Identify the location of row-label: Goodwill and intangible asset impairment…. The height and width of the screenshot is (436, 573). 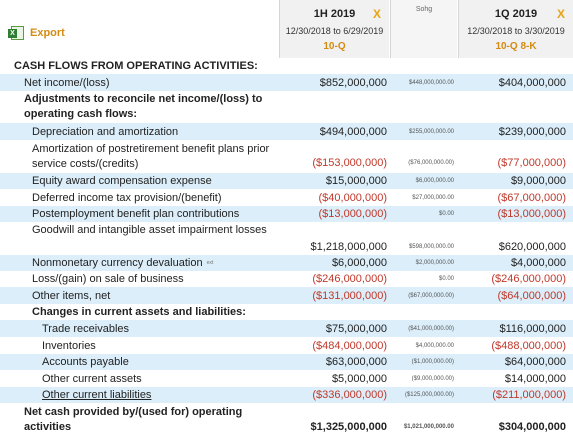
(149, 230).